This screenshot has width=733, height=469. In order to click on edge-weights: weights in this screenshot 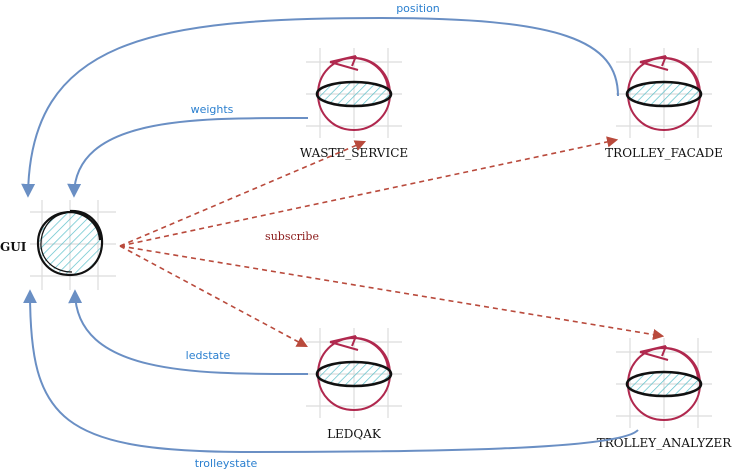, I will do `click(188, 150)`.